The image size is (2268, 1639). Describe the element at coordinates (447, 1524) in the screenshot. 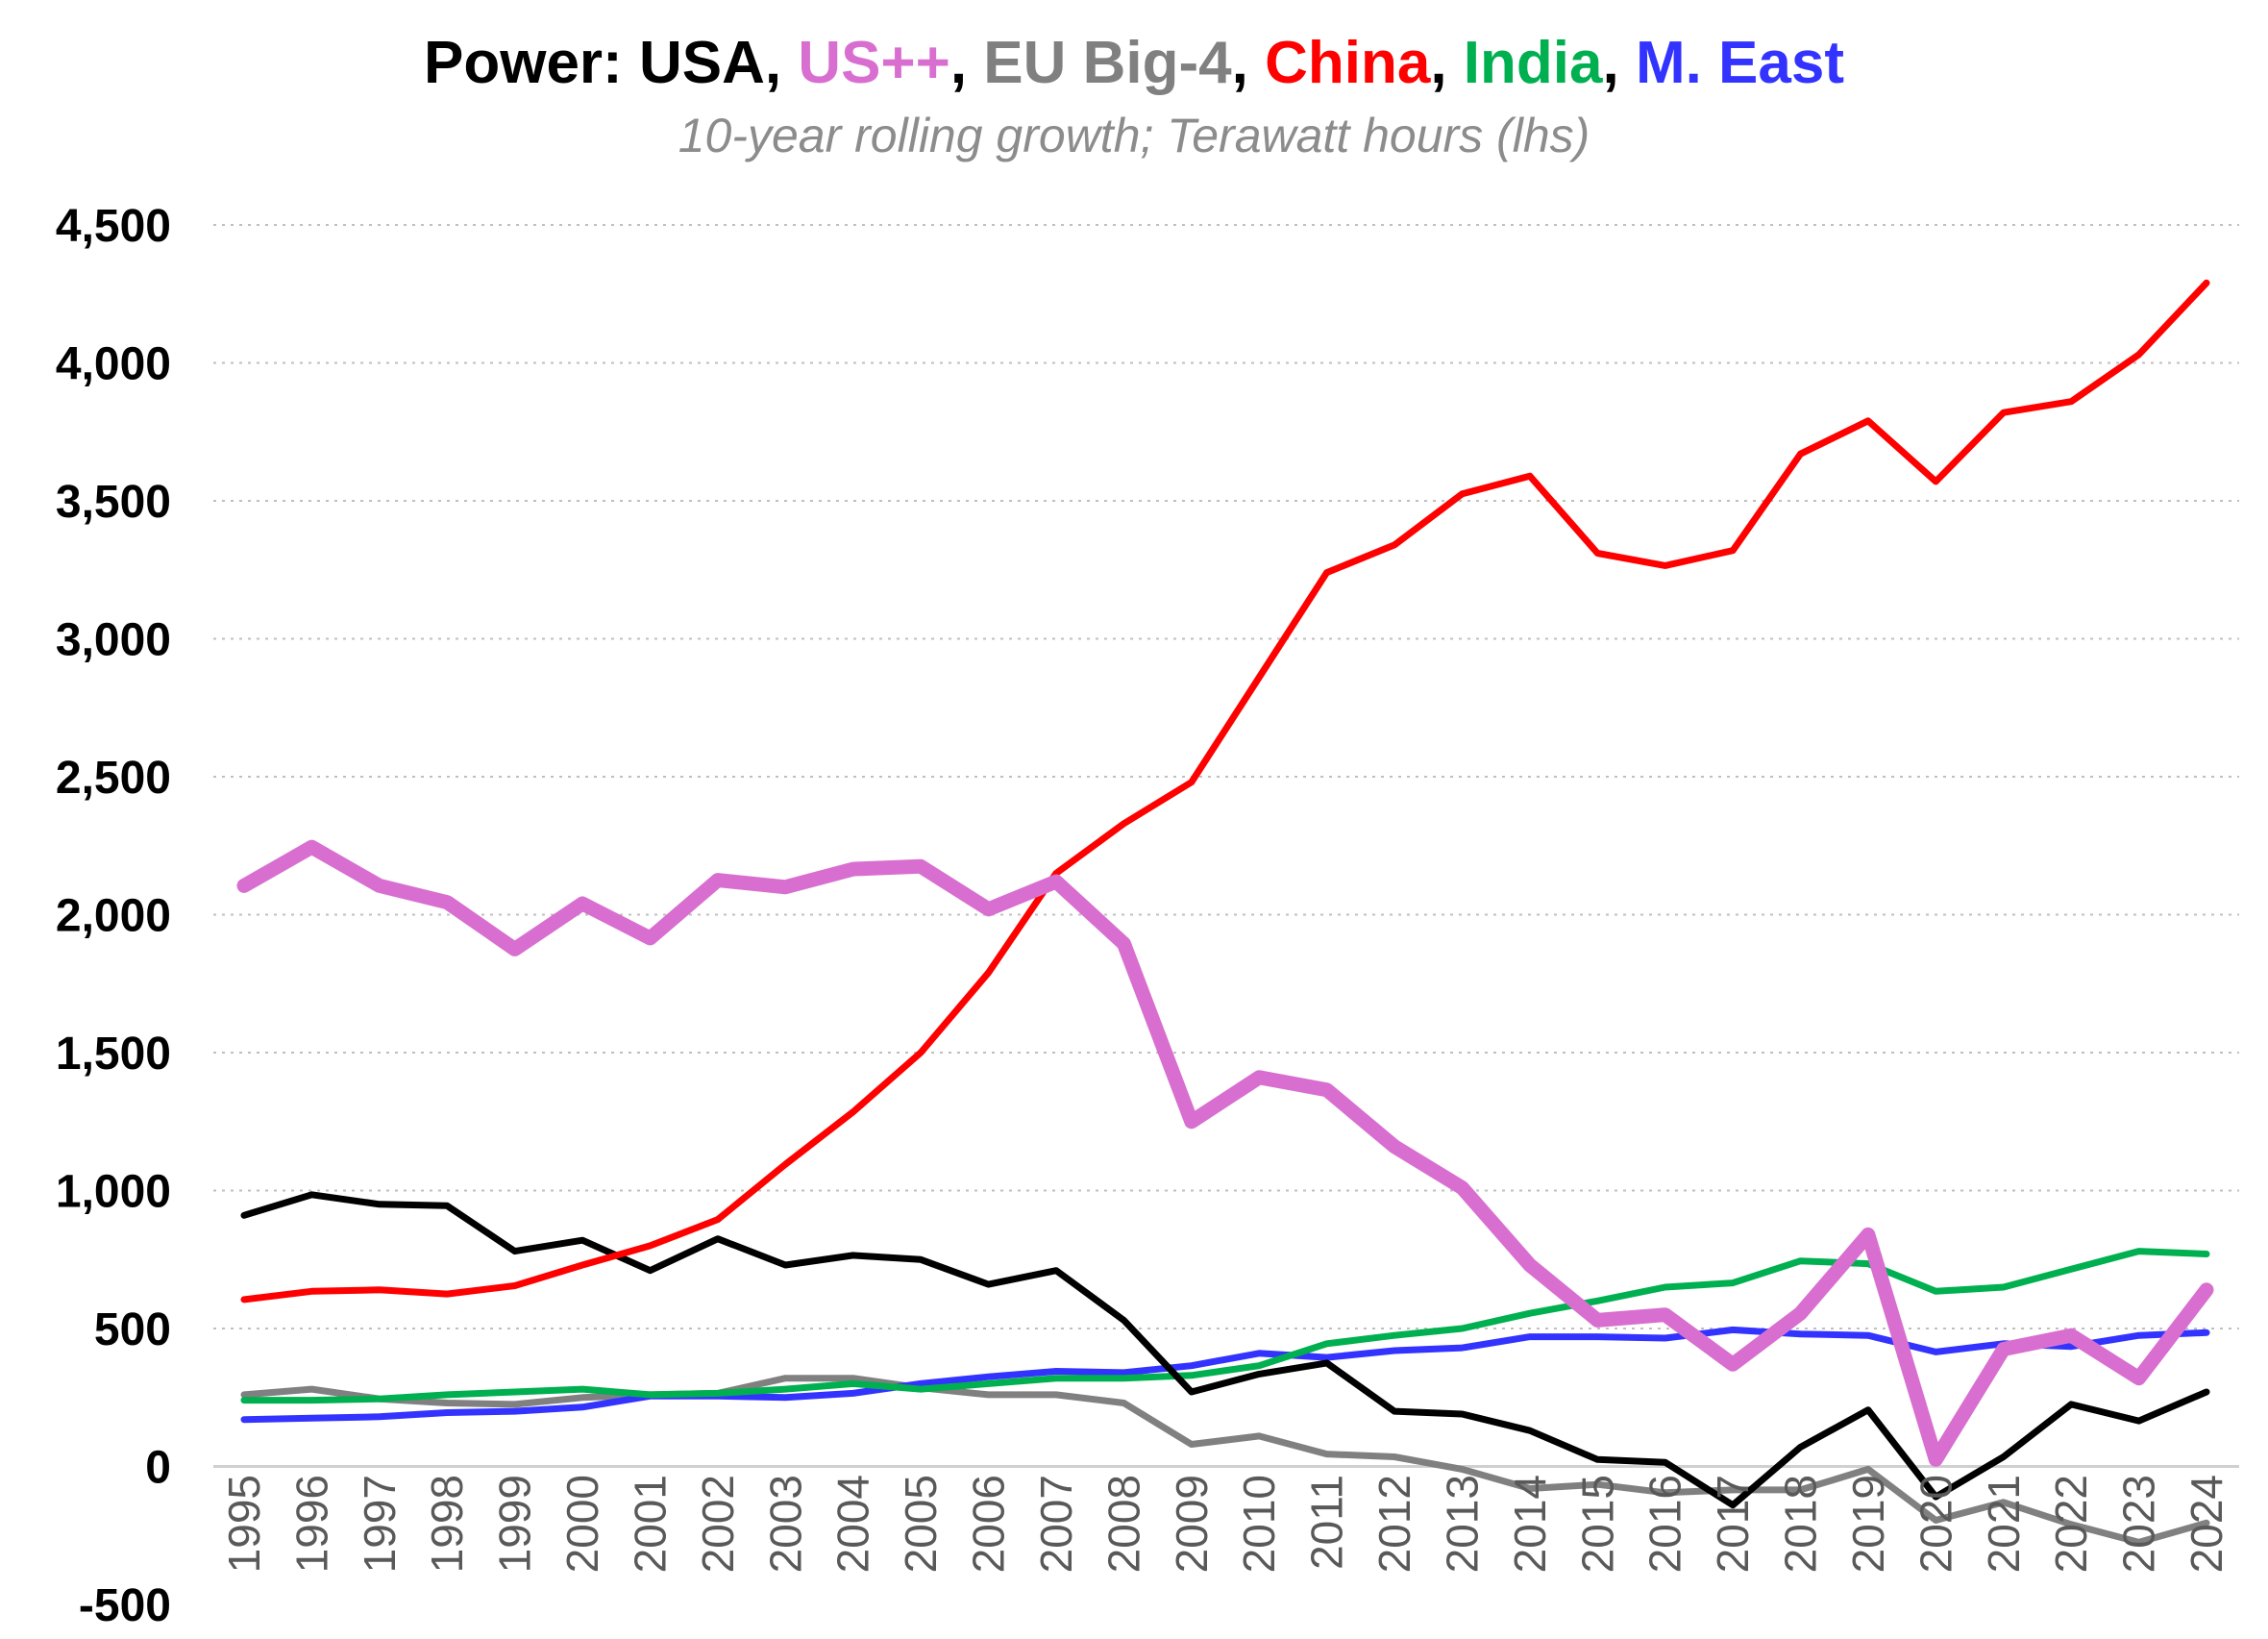

I see `x-tick-label: 1998` at that location.